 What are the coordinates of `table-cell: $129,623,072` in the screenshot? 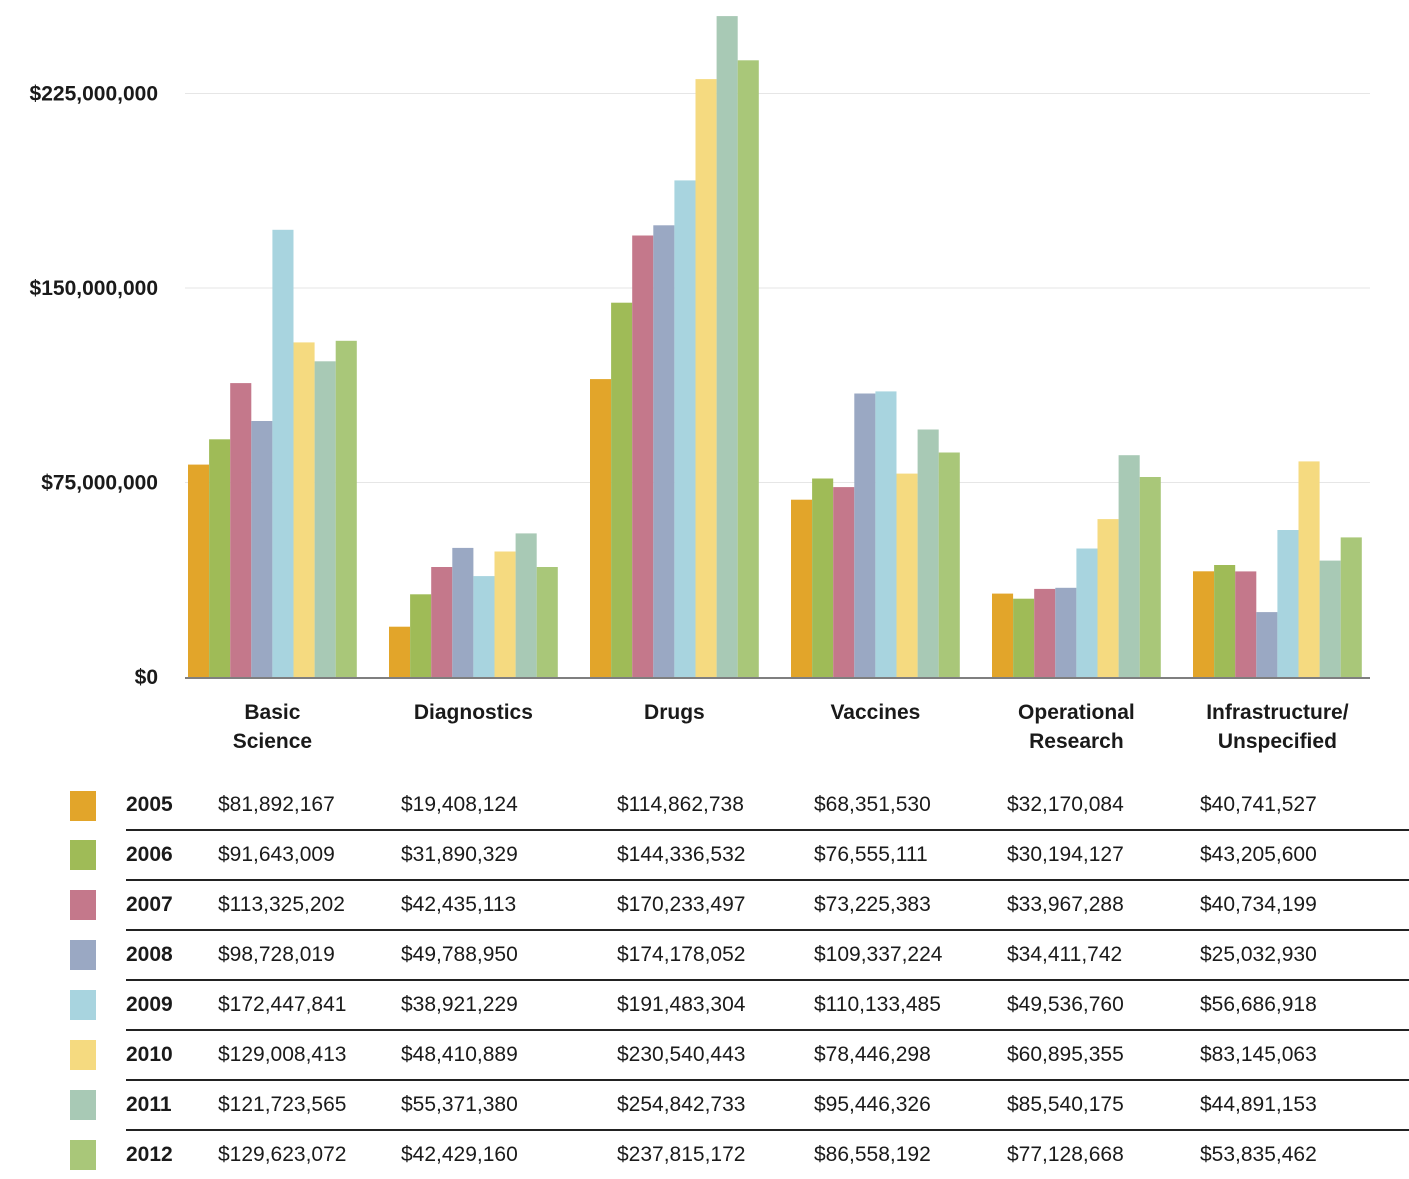 It's located at (282, 1154).